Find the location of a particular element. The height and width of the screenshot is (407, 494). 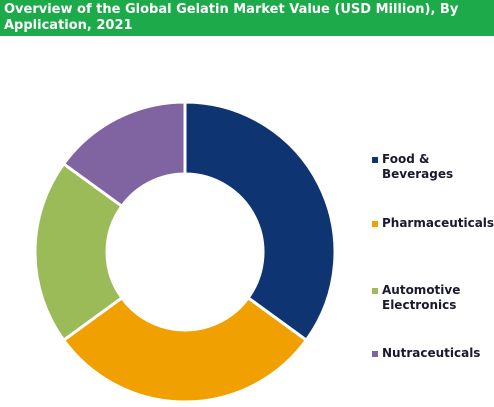

legend-label: Nutraceuticals is located at coordinates (431, 353).